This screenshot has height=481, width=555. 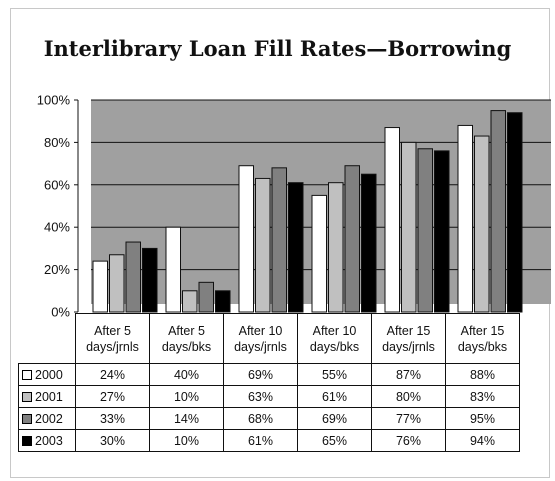 I want to click on y-tick-label: 20%, so click(x=57, y=269).